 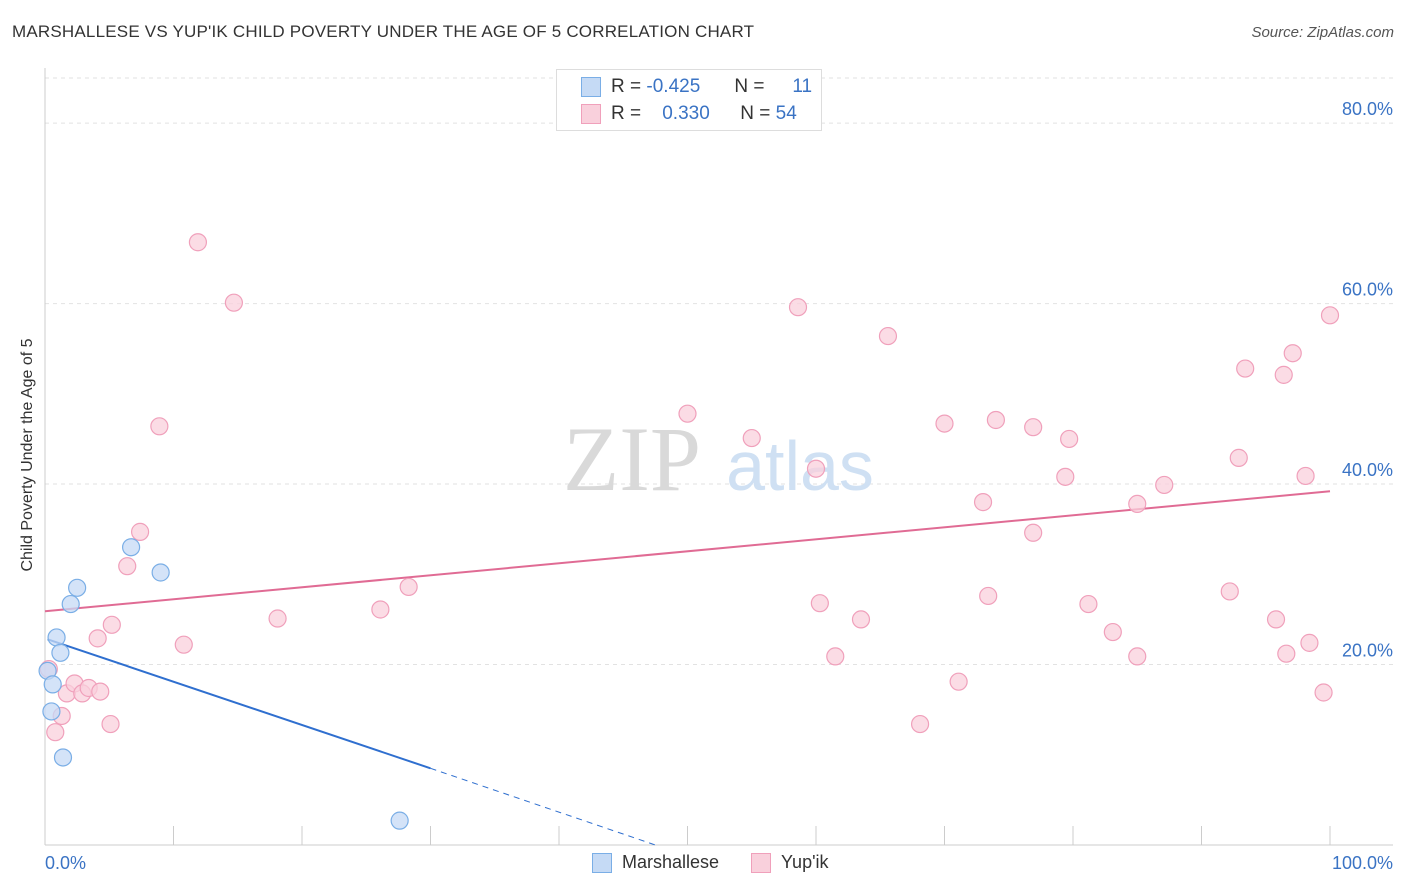 What do you see at coordinates (673, 86) in the screenshot?
I see `r-value: -0.425` at bounding box center [673, 86].